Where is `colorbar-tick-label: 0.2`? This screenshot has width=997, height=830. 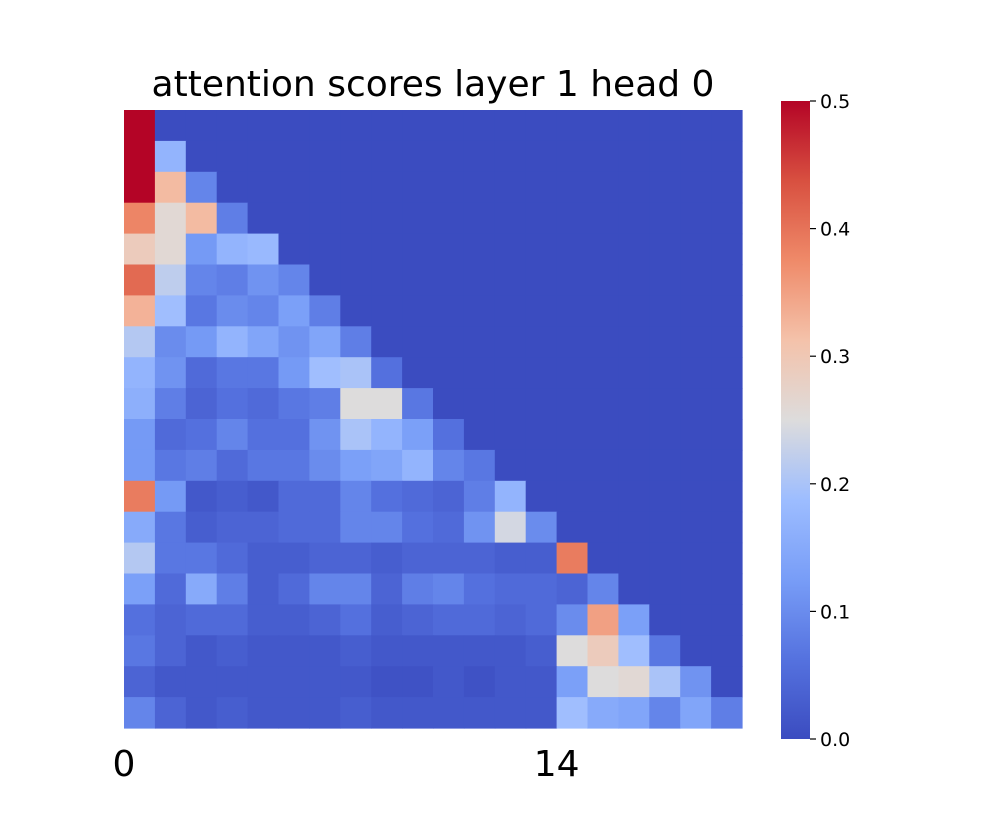 colorbar-tick-label: 0.2 is located at coordinates (835, 485).